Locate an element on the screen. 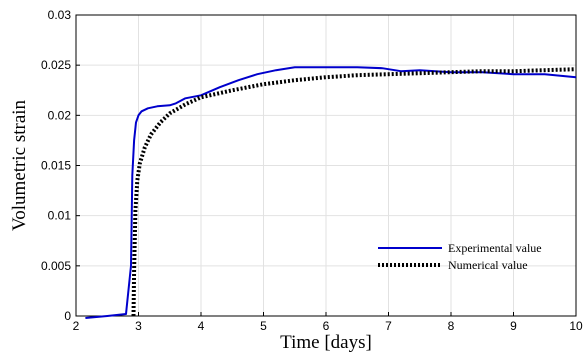 Image resolution: width=585 pixels, height=356 pixels. x-tick-label: 2 is located at coordinates (76, 326).